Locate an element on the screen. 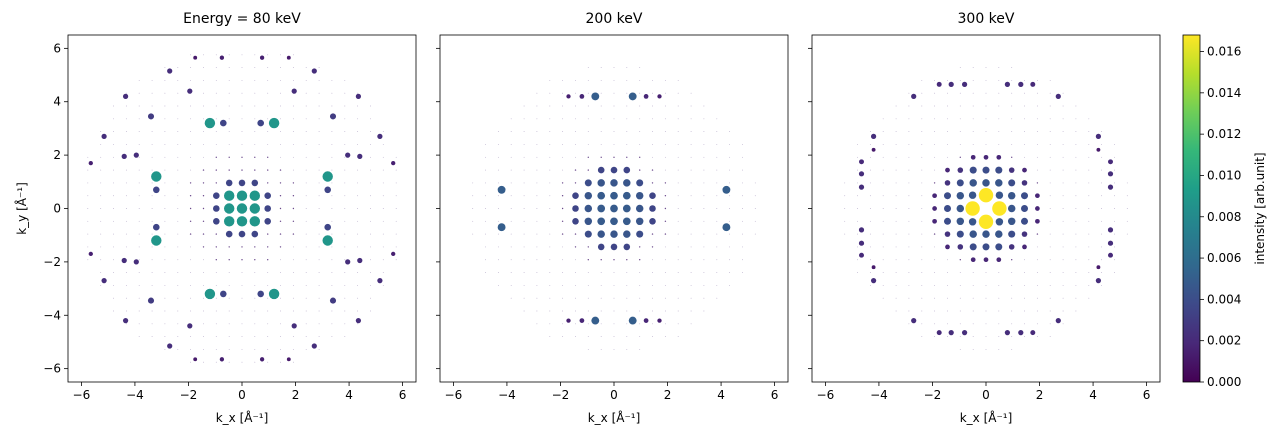 The height and width of the screenshot is (441, 1281). y-tick-label: 4 is located at coordinates (57, 102).